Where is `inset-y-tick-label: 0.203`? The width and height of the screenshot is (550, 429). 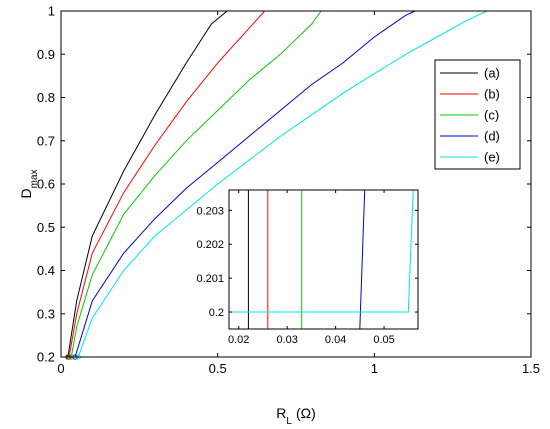 inset-y-tick-label: 0.203 is located at coordinates (210, 211).